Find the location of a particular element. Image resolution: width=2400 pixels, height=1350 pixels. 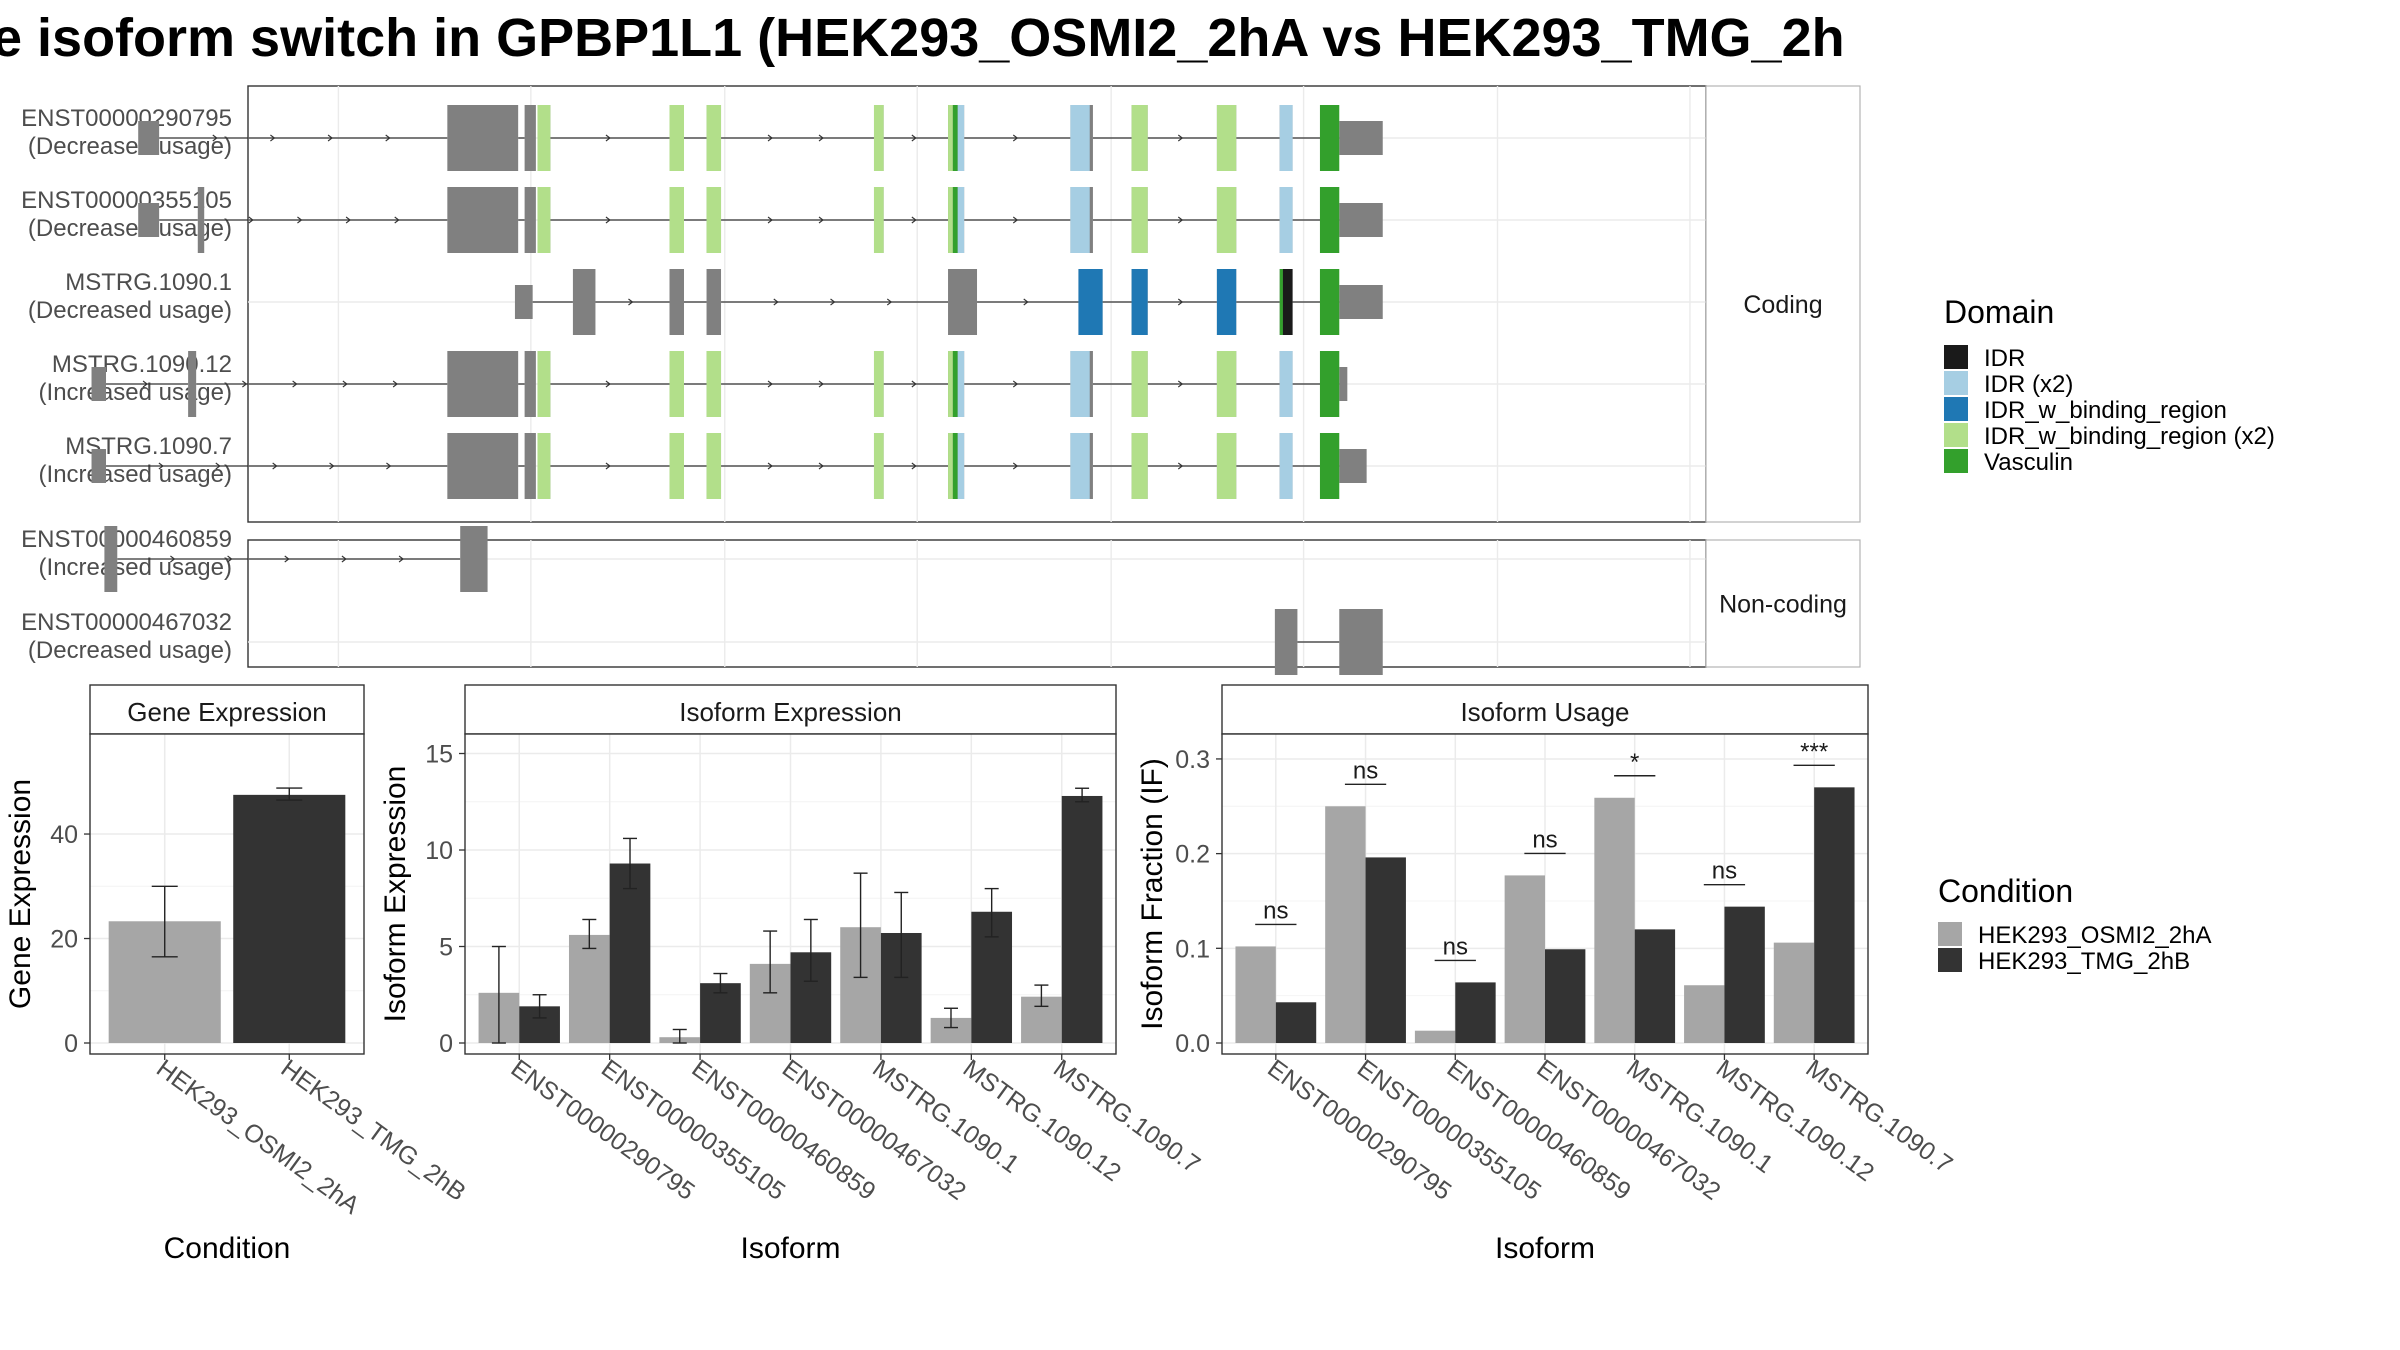

significance-label: *** is located at coordinates (1814, 751).